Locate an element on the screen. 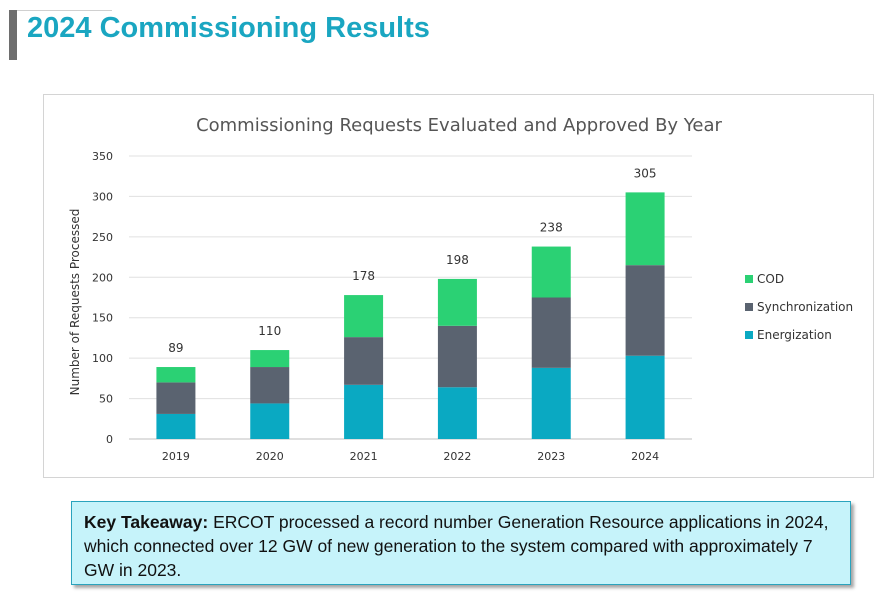  y-tick-label-350: 350 is located at coordinates (102, 156).